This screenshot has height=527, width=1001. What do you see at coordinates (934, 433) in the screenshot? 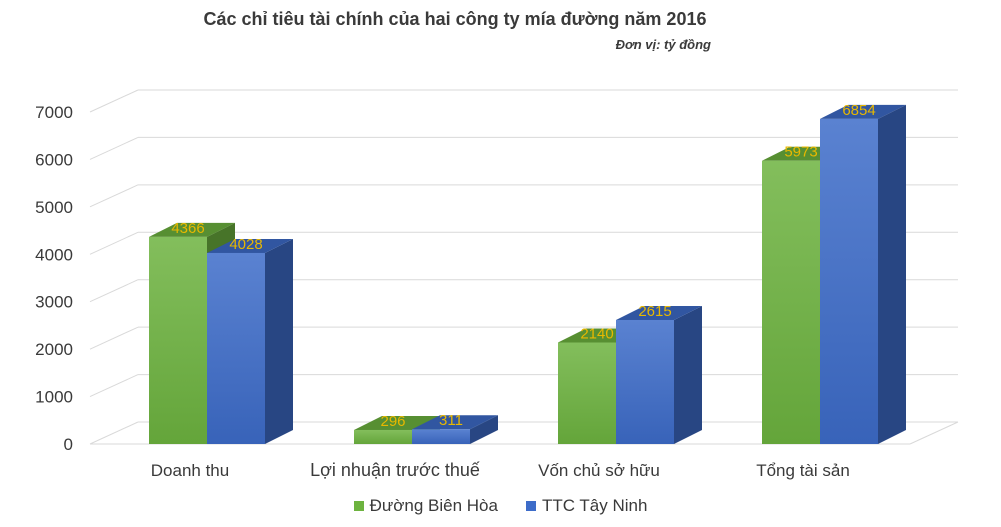
I see `floor-right-edge` at bounding box center [934, 433].